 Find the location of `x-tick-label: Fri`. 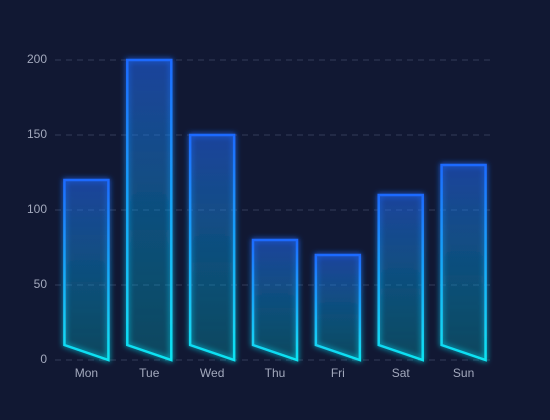

x-tick-label: Fri is located at coordinates (338, 373).